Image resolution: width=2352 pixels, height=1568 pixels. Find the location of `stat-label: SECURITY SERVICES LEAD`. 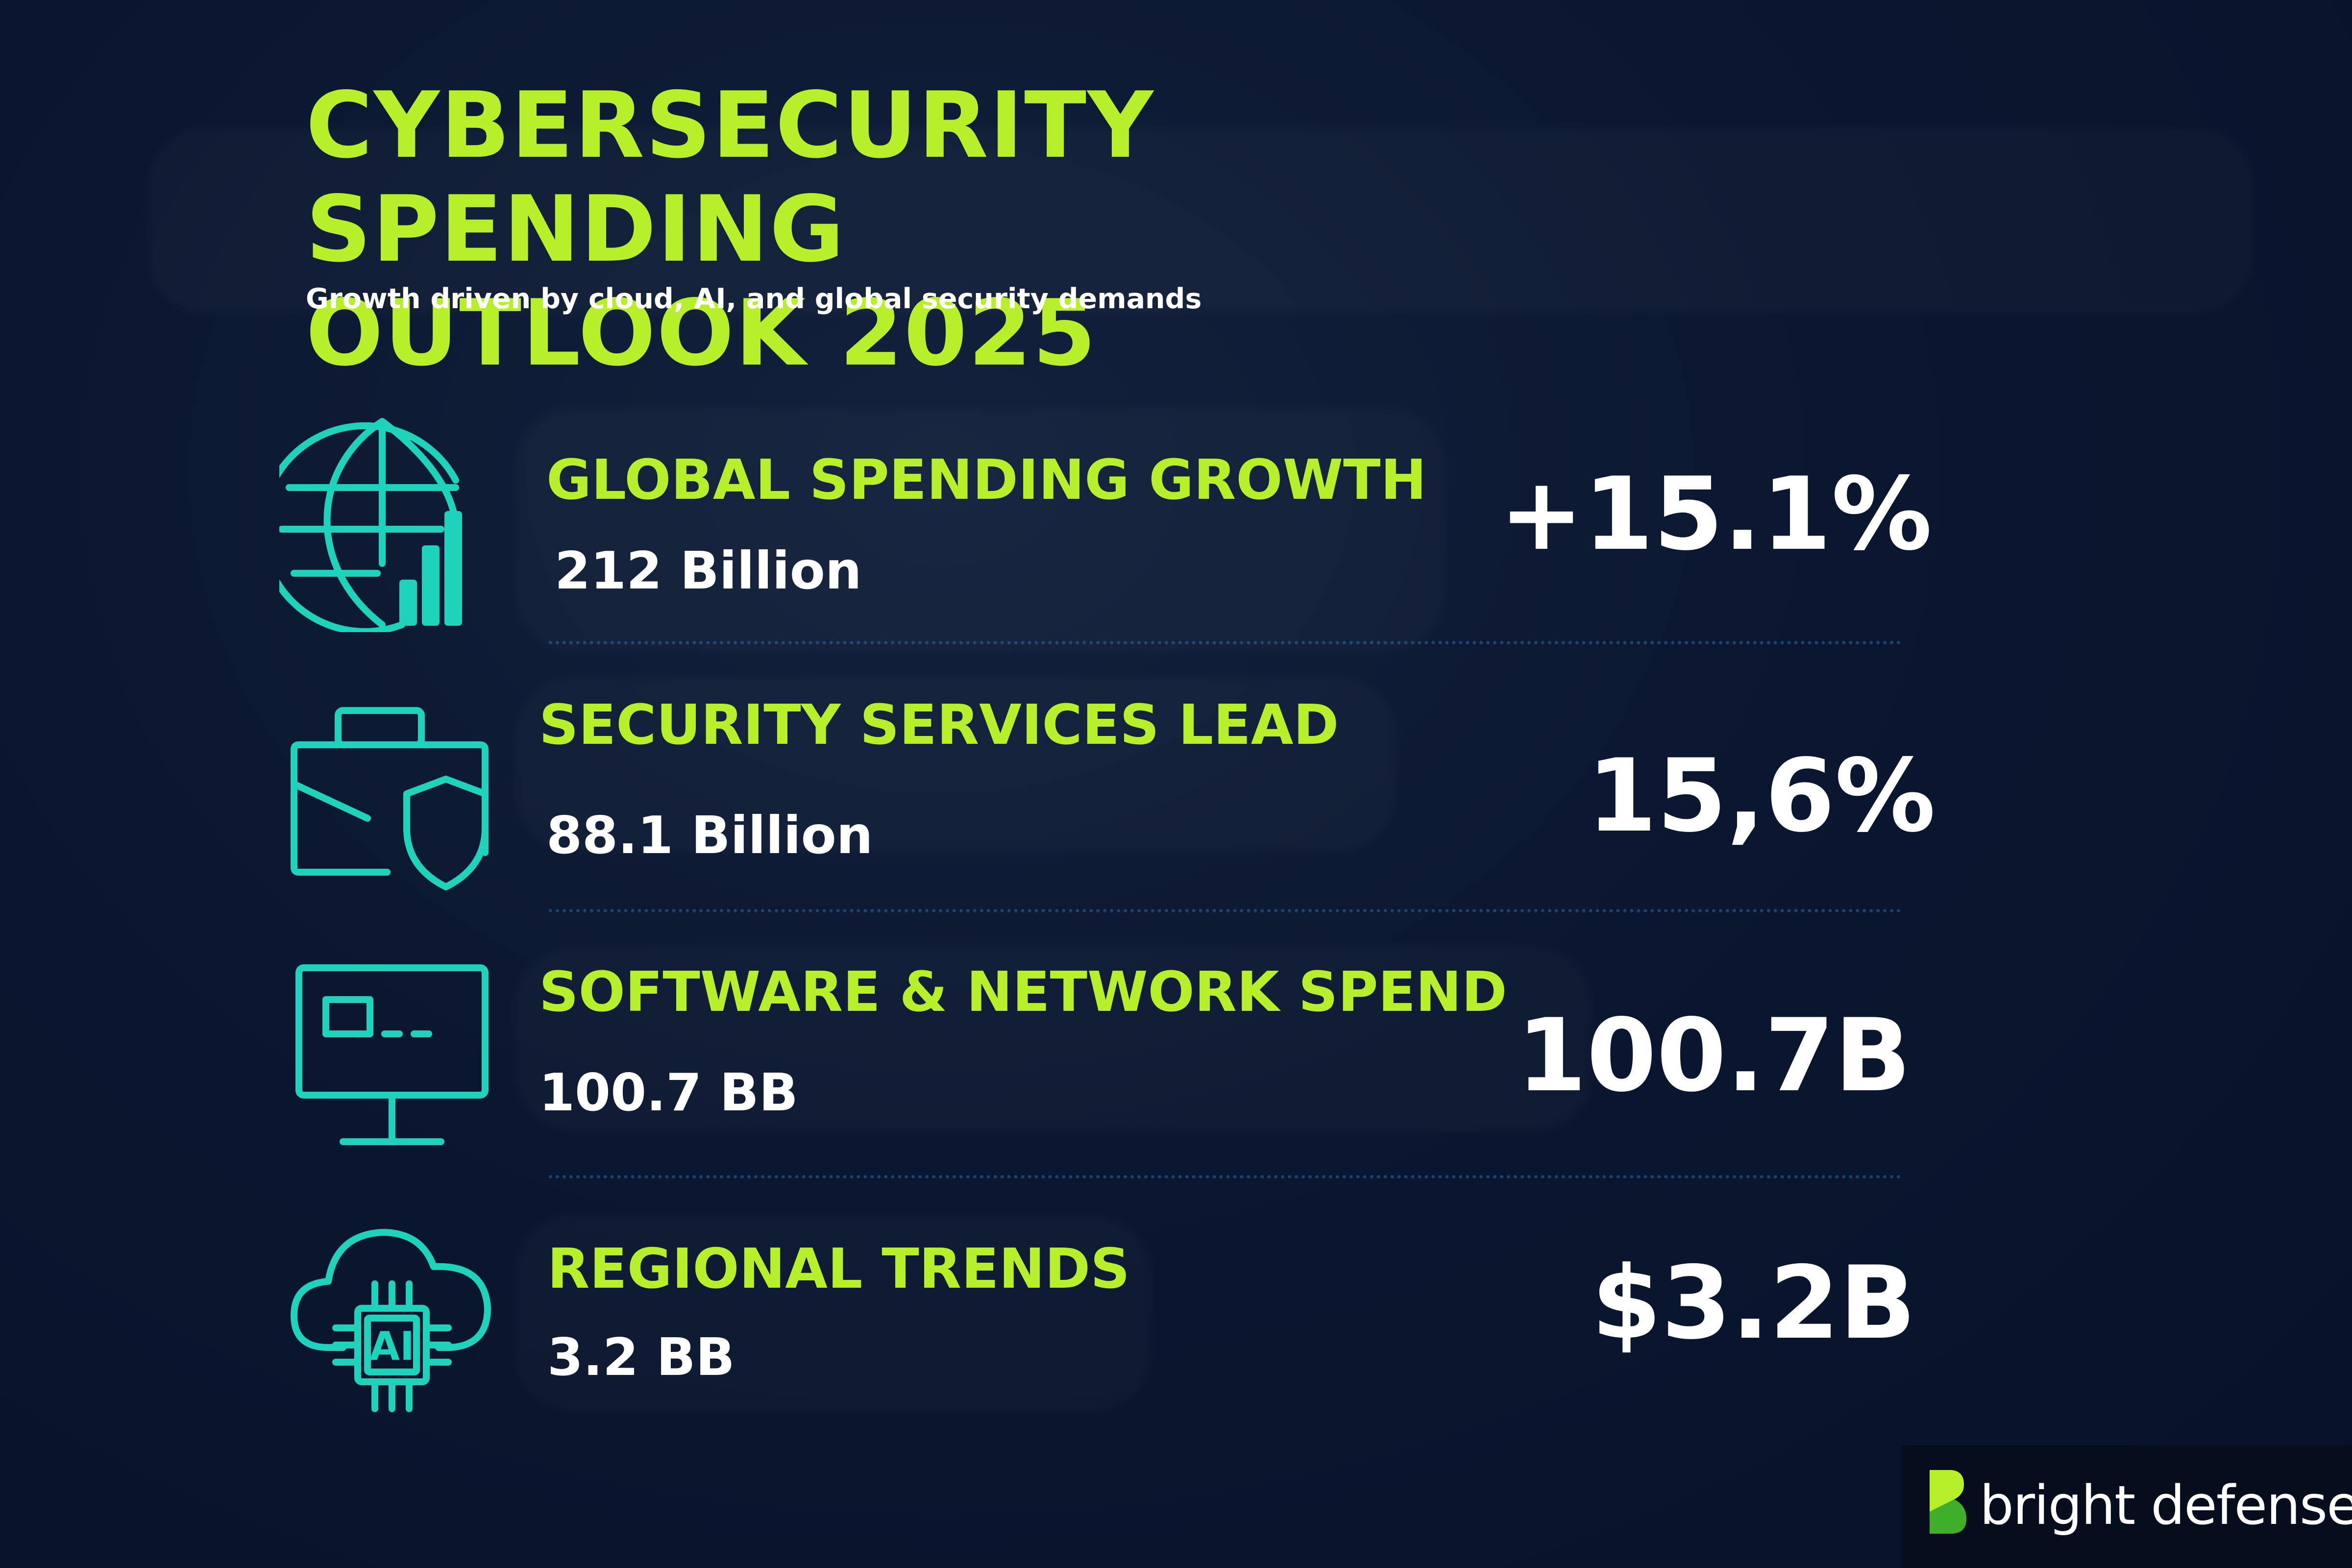

stat-label: SECURITY SERVICES LEAD is located at coordinates (939, 725).